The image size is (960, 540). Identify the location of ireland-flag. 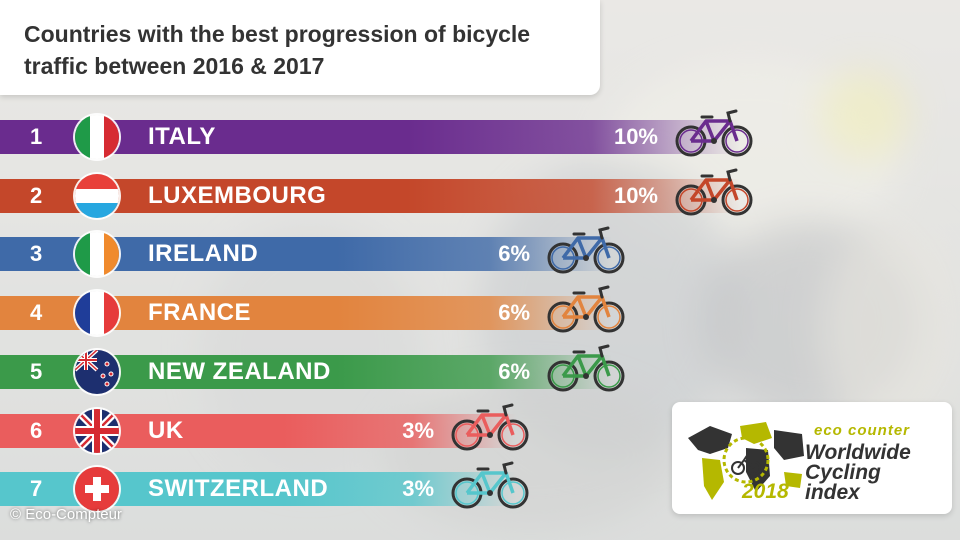
(97, 254).